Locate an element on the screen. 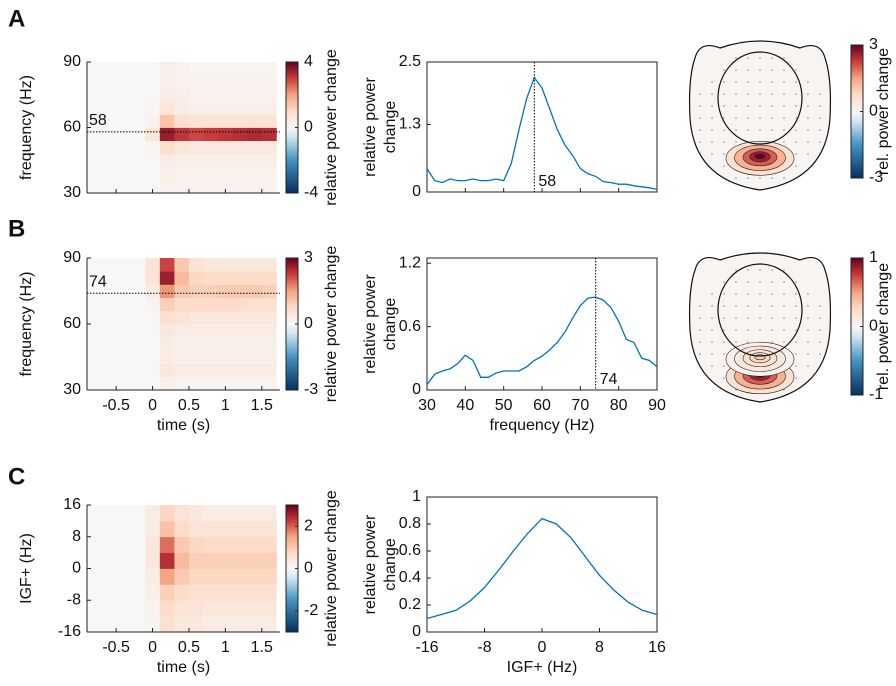  colorbar-tick-label: 0 is located at coordinates (308, 127).